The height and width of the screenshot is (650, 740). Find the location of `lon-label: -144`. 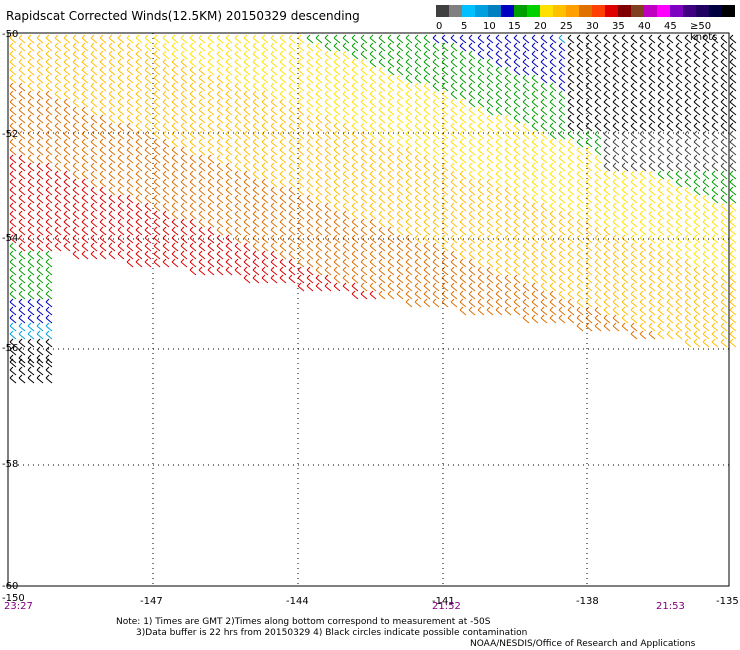

lon-label: -144 is located at coordinates (297, 601).